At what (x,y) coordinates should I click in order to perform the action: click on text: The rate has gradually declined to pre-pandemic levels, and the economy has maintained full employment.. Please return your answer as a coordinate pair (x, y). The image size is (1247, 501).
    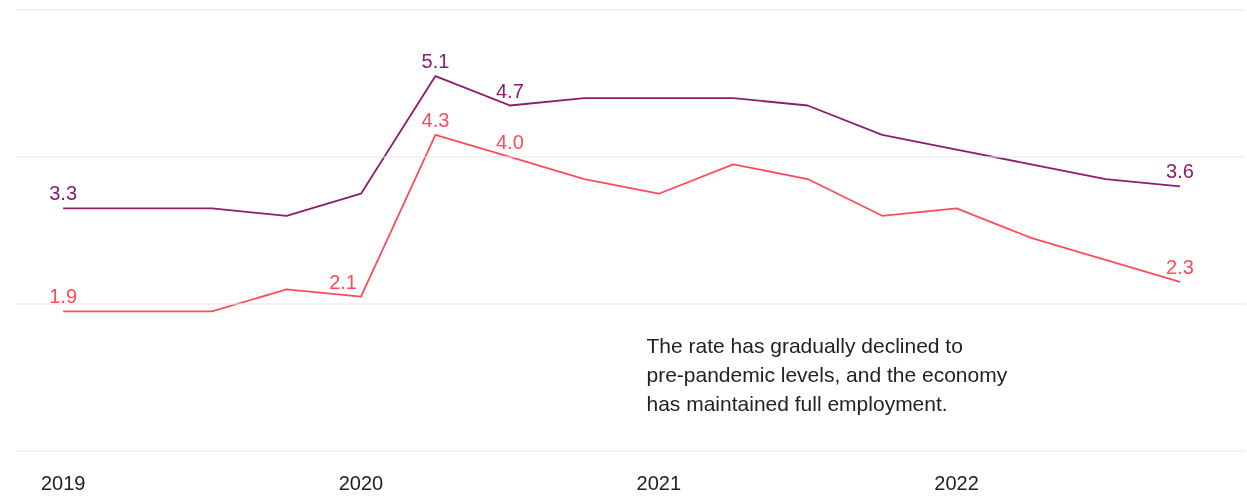
    Looking at the image, I should click on (827, 374).